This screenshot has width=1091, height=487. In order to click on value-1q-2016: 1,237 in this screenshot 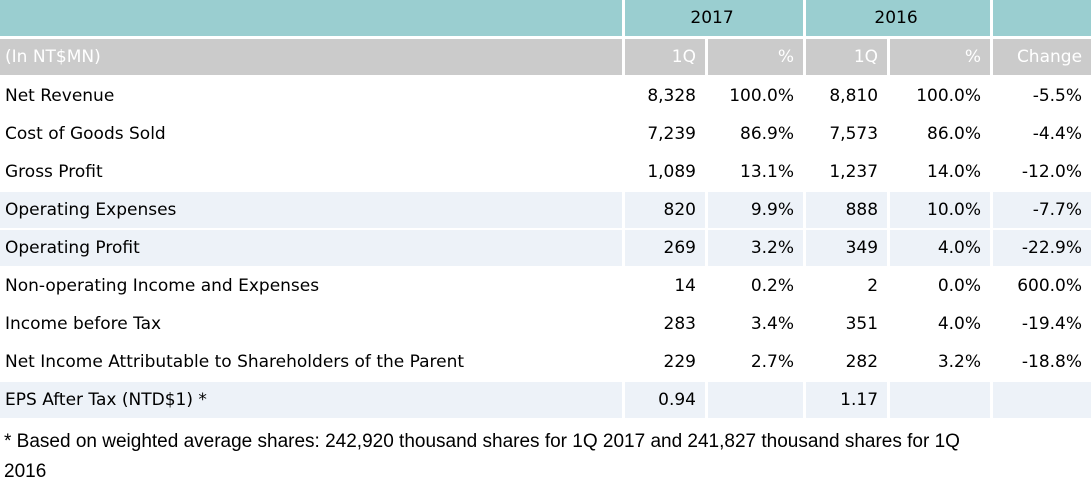, I will do `click(848, 173)`.